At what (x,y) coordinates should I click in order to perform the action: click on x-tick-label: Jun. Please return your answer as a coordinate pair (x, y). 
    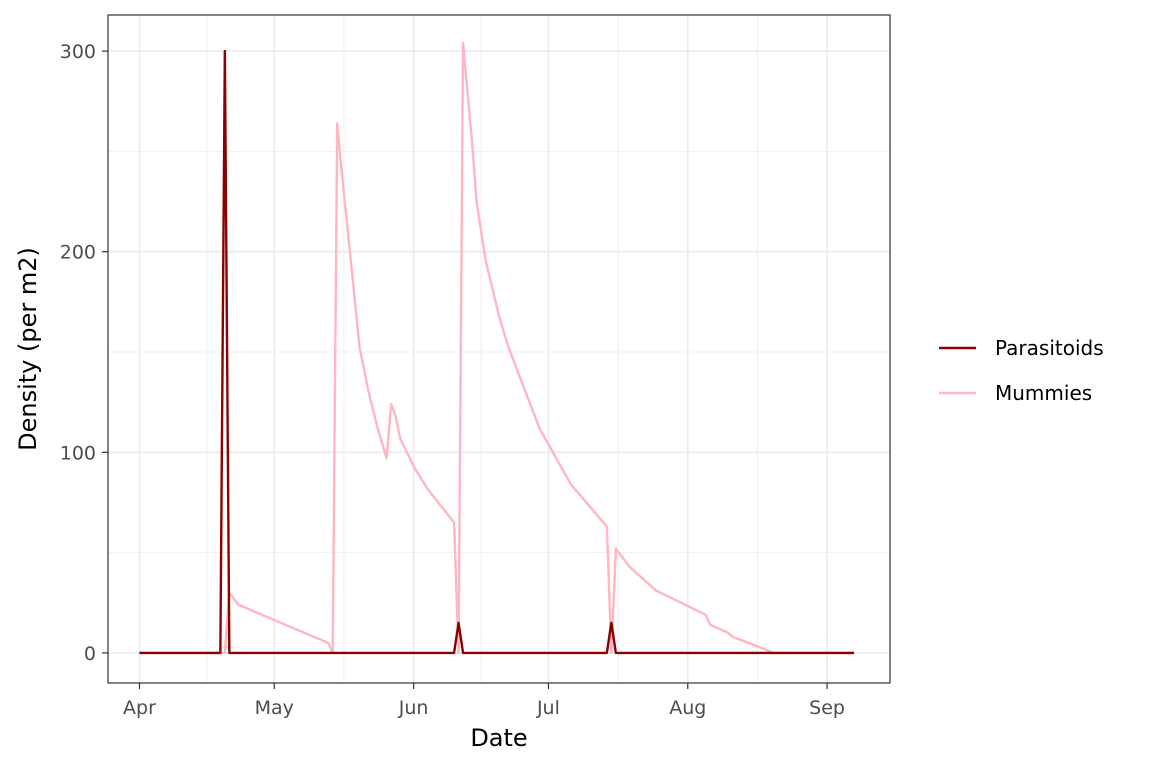
    Looking at the image, I should click on (413, 708).